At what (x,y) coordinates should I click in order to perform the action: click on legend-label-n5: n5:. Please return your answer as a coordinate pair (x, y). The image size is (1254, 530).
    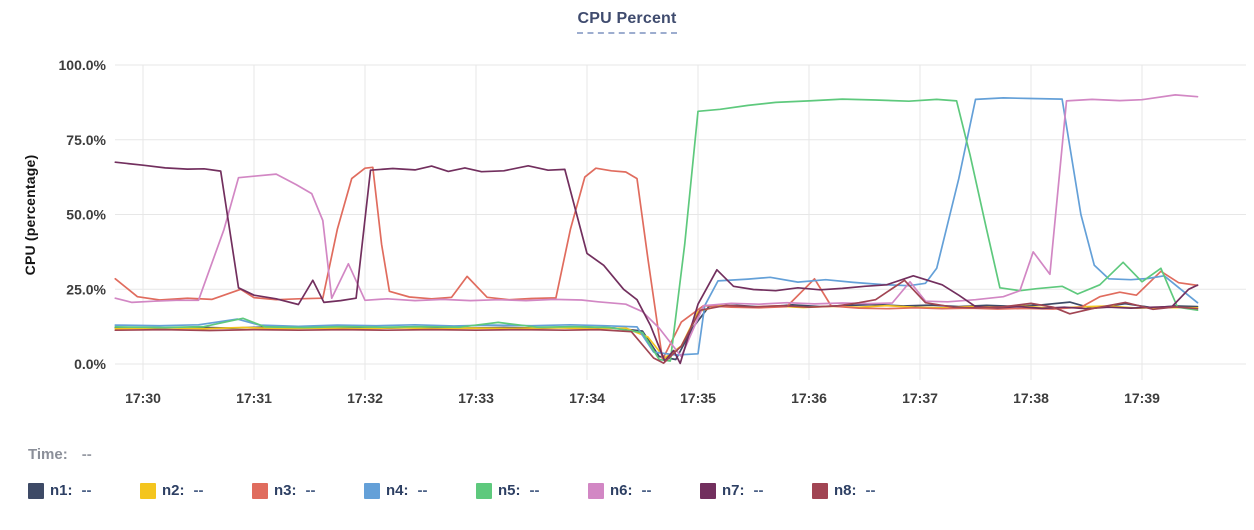
    Looking at the image, I should click on (509, 490).